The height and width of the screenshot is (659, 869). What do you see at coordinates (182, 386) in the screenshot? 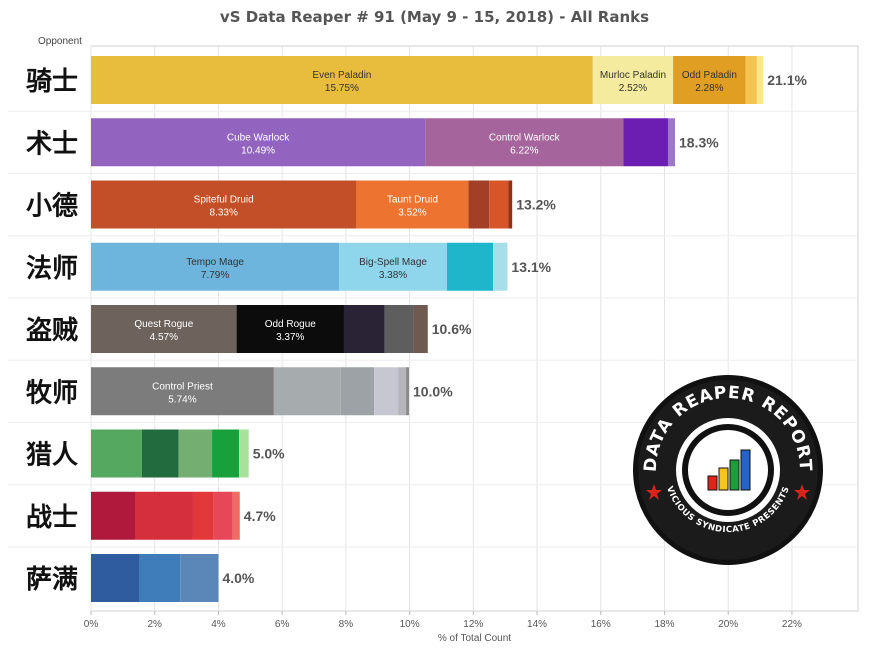
I see `segment-name-label: Control Priest` at bounding box center [182, 386].